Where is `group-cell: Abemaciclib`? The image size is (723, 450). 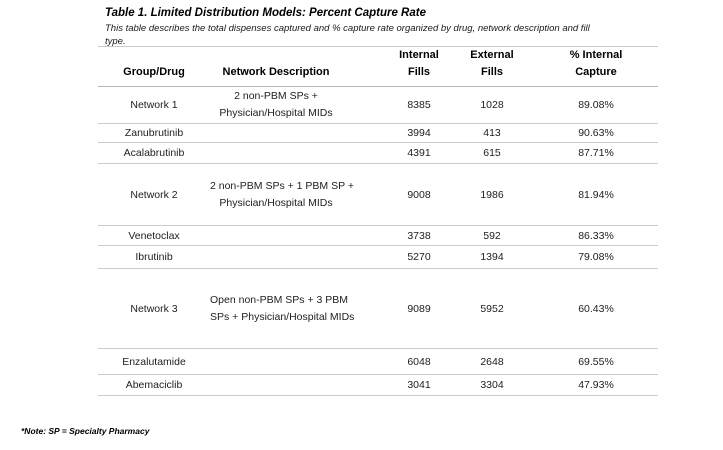 group-cell: Abemaciclib is located at coordinates (154, 385).